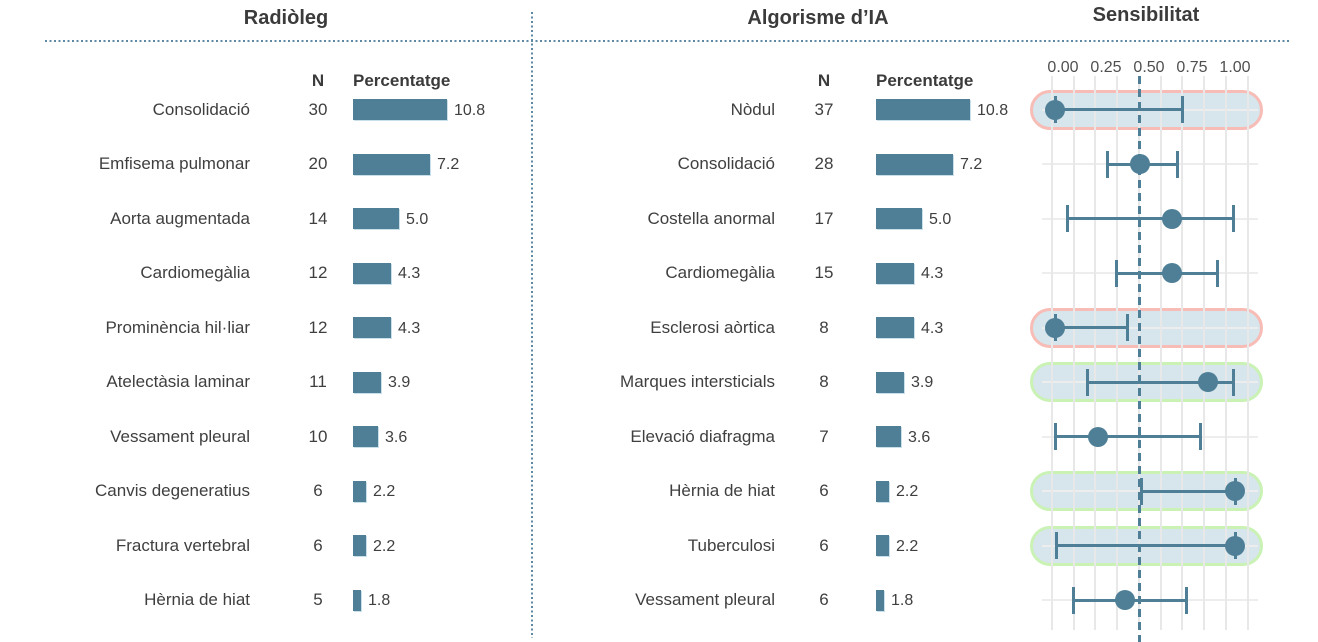 The height and width of the screenshot is (642, 1318). Describe the element at coordinates (1192, 67) in the screenshot. I see `x-axis-tick-label: 0.75` at that location.